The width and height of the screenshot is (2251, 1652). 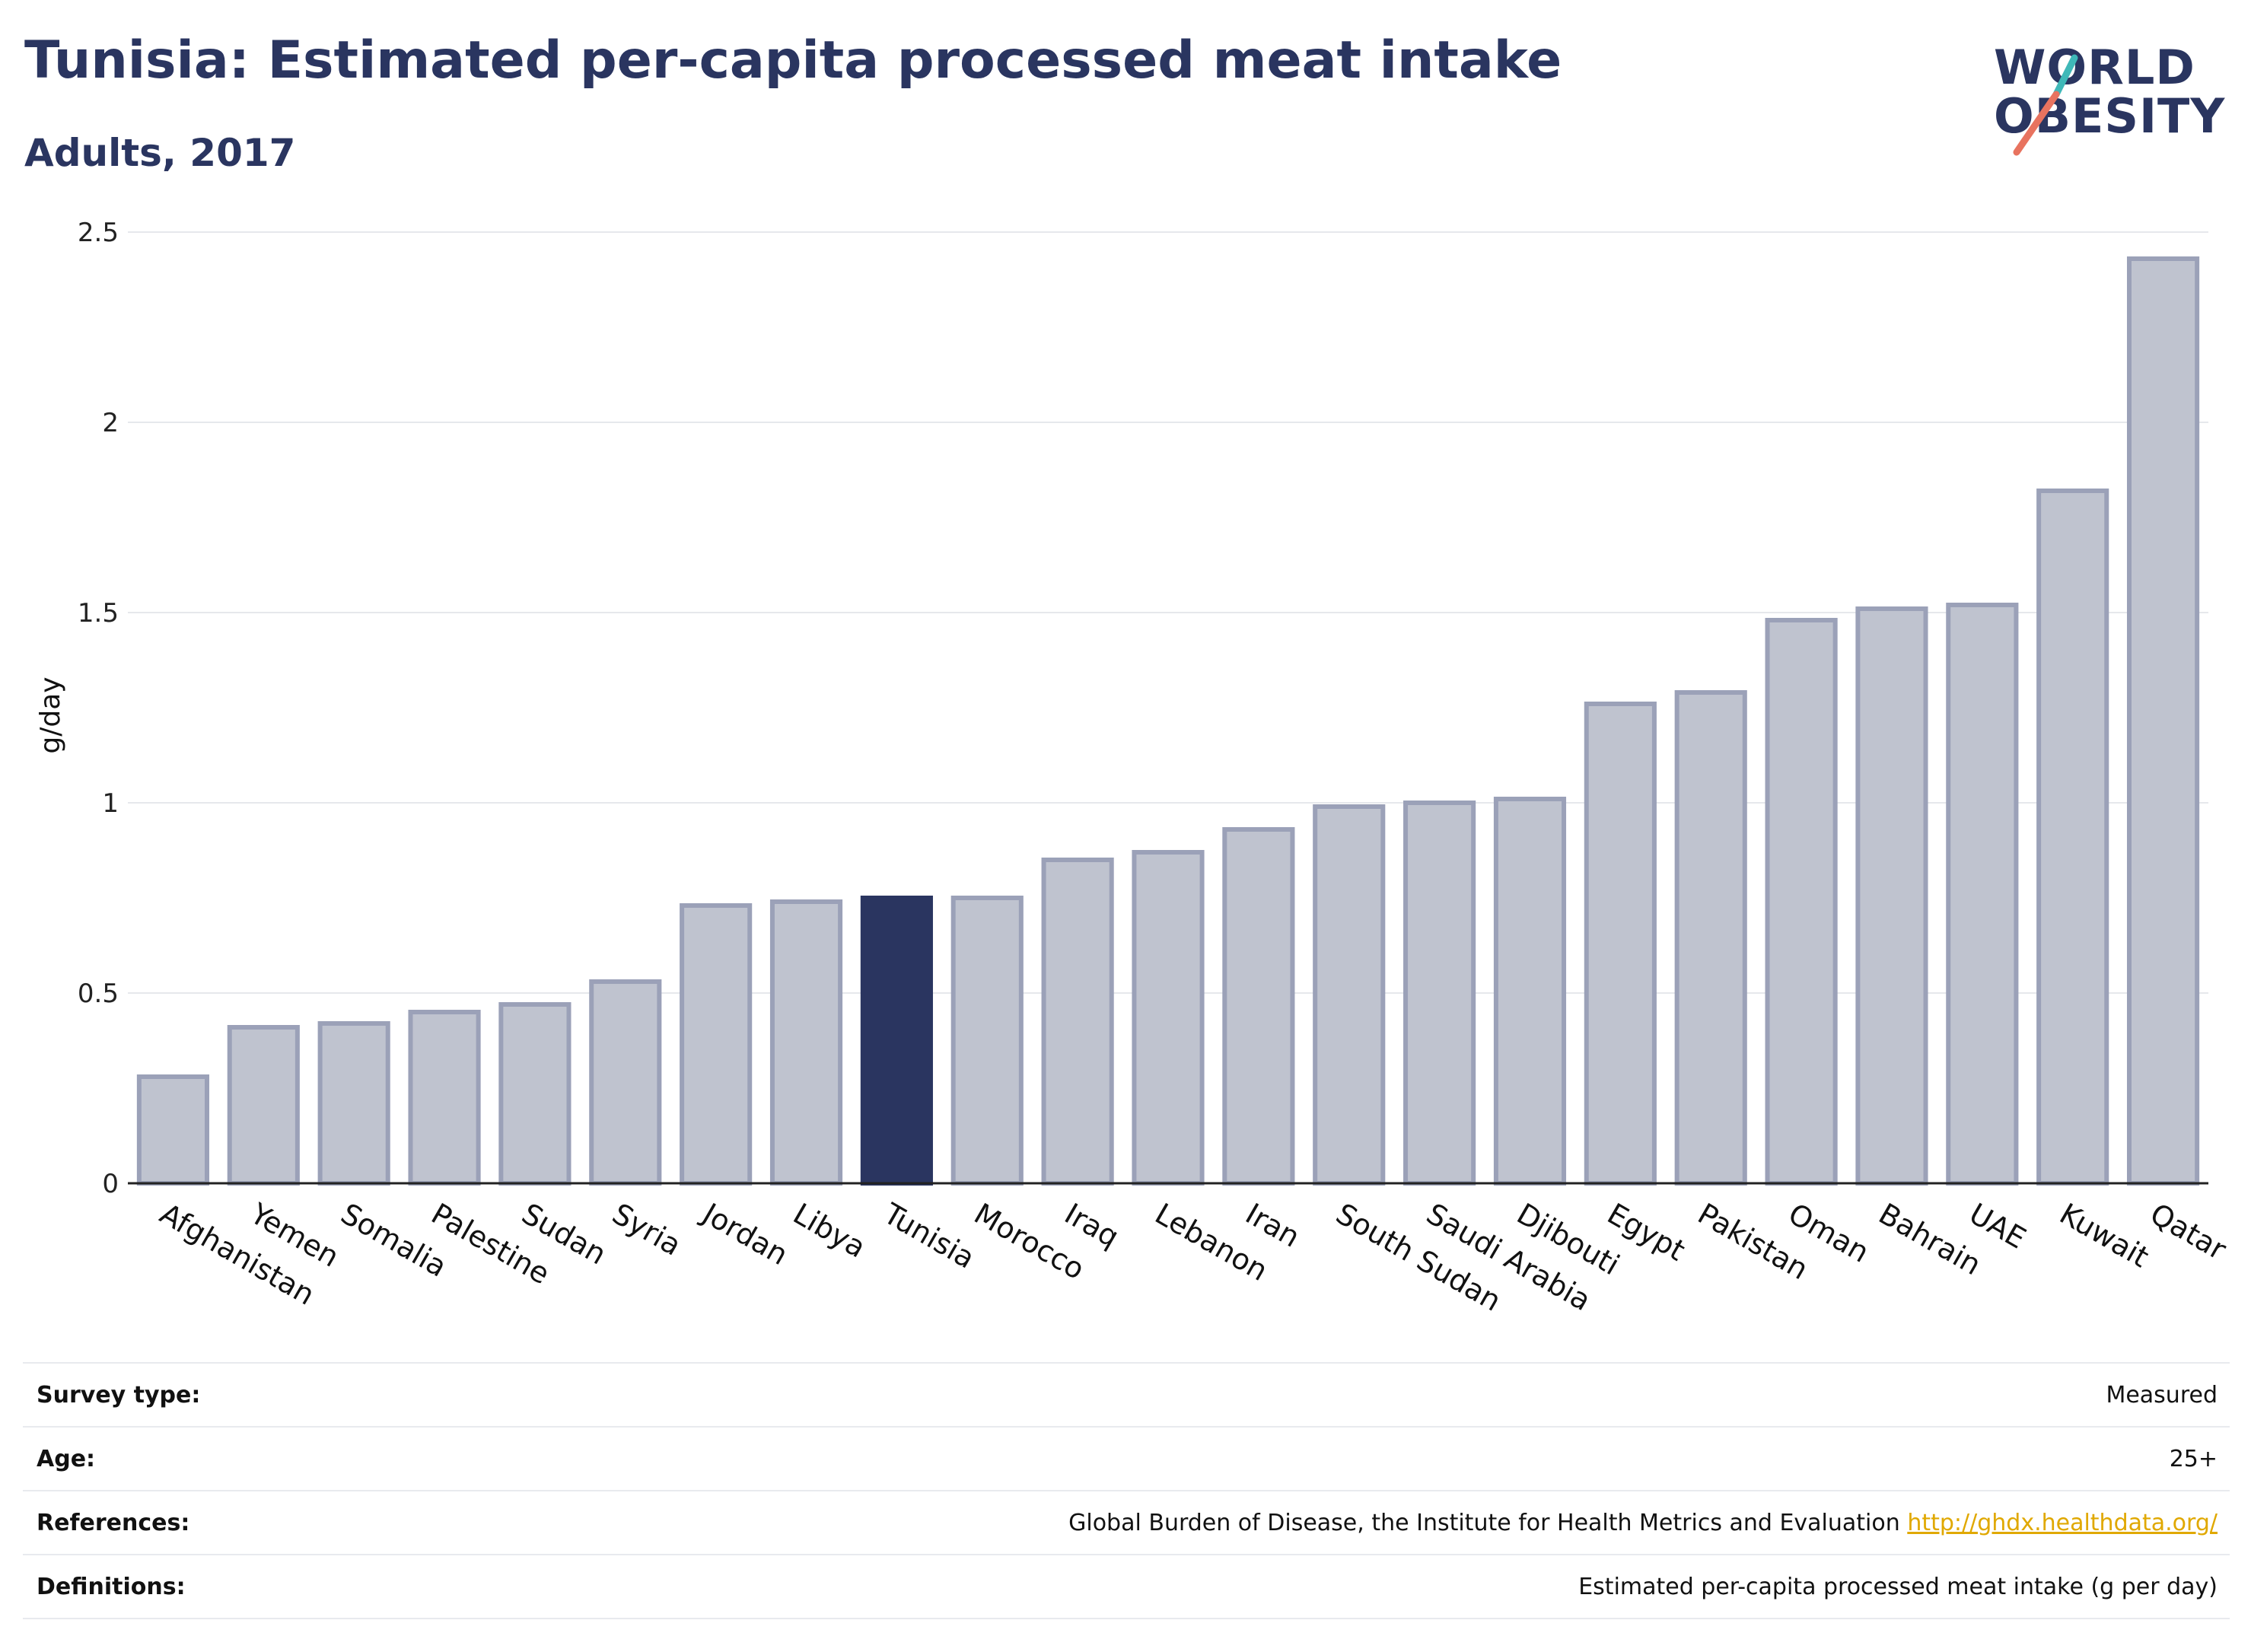 I want to click on y-tick-label: 1, so click(x=110, y=803).